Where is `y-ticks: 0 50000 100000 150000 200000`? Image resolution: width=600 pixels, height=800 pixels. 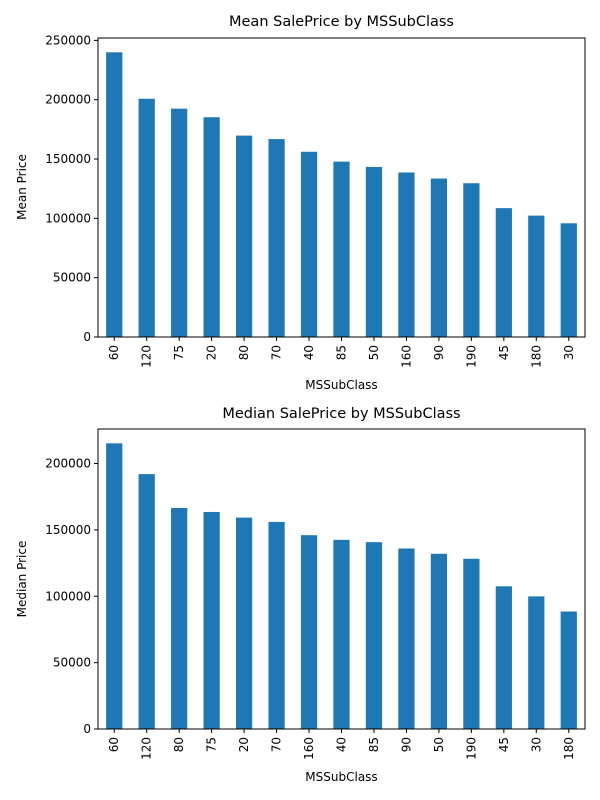
y-ticks: 0 50000 100000 150000 200000 is located at coordinates (71, 596).